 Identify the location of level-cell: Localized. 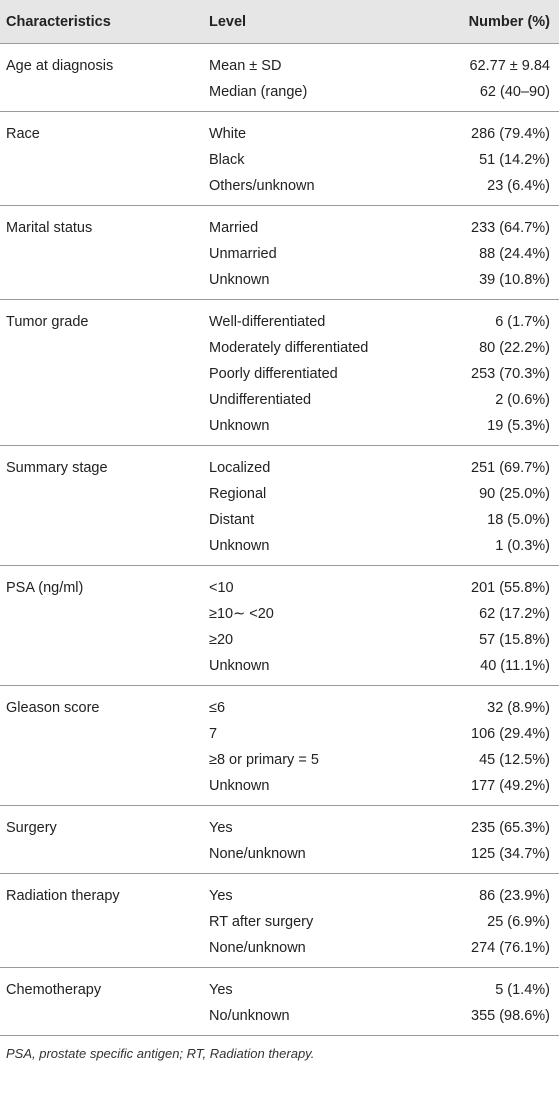
(240, 468).